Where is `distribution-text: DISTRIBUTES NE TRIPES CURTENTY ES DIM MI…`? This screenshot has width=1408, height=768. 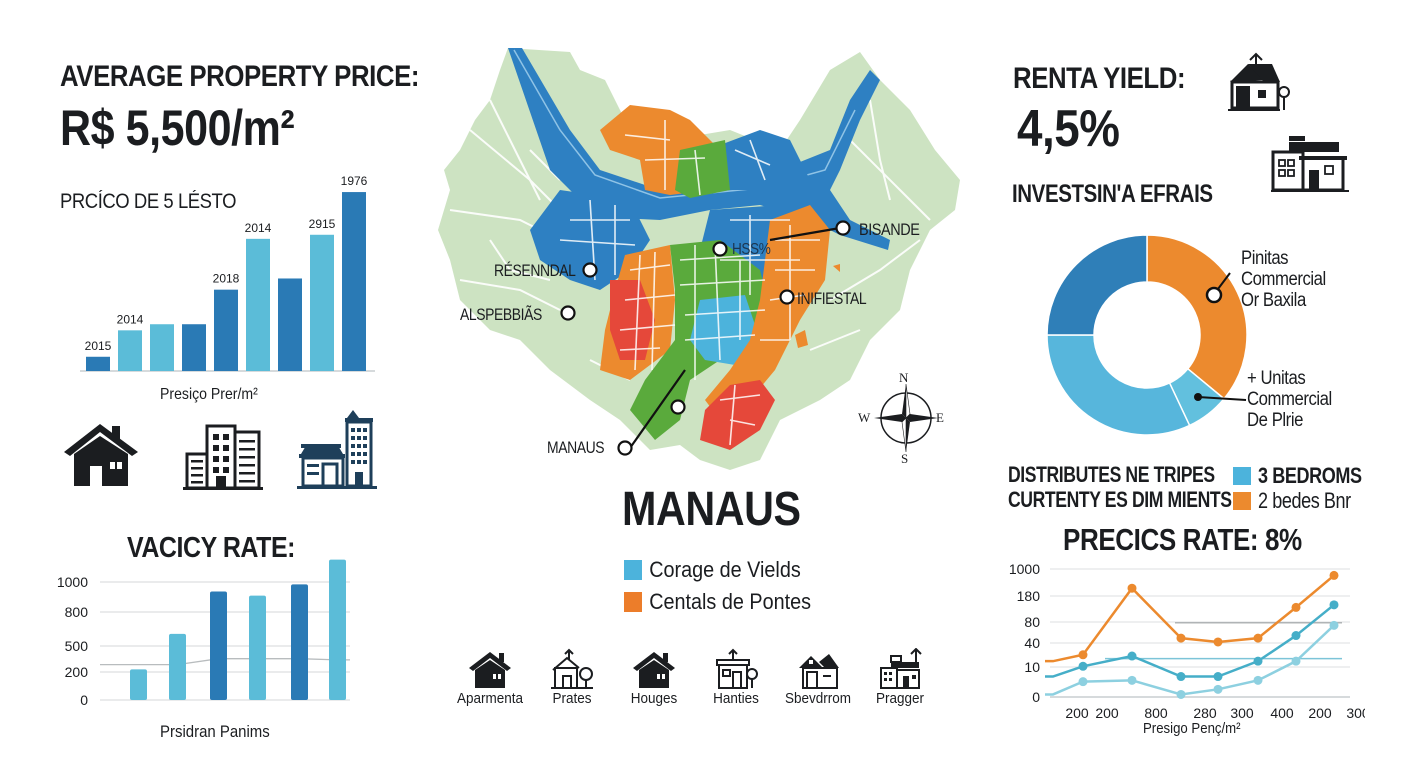 distribution-text: DISTRIBUTES NE TRIPES CURTENTY ES DIM MI… is located at coordinates (1120, 487).